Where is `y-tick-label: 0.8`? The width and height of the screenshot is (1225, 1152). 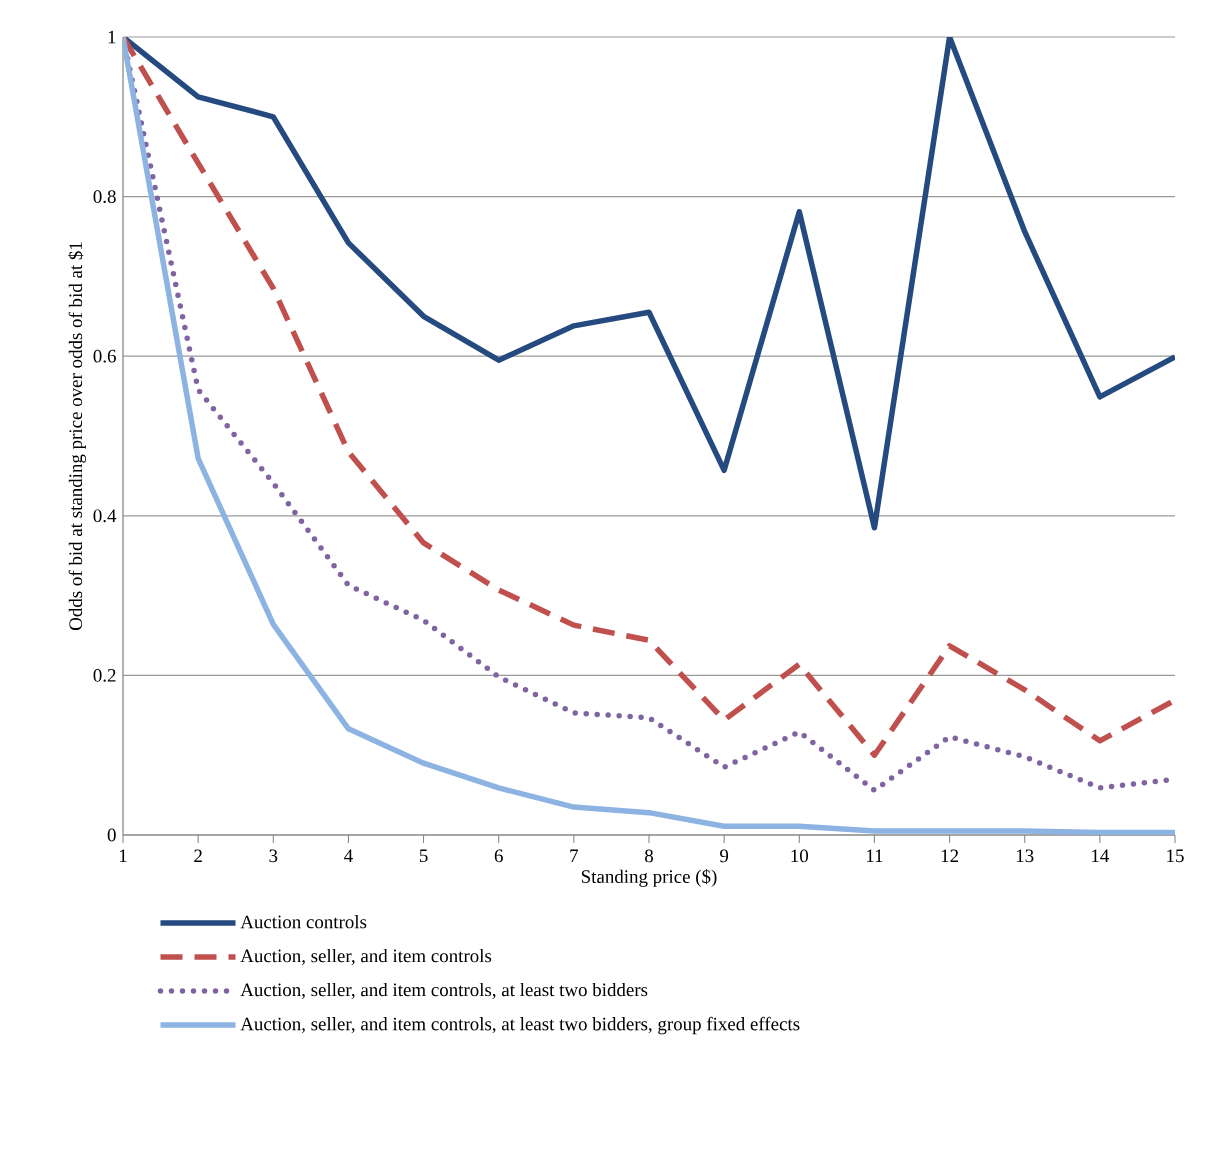
y-tick-label: 0.8 is located at coordinates (104, 197).